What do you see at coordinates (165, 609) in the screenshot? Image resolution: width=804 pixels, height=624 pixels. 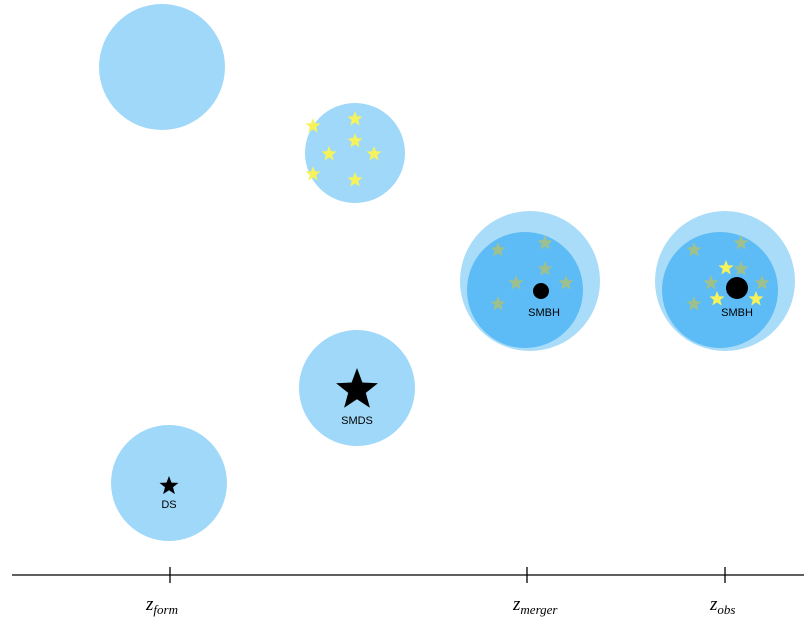 I see `subscript: form` at bounding box center [165, 609].